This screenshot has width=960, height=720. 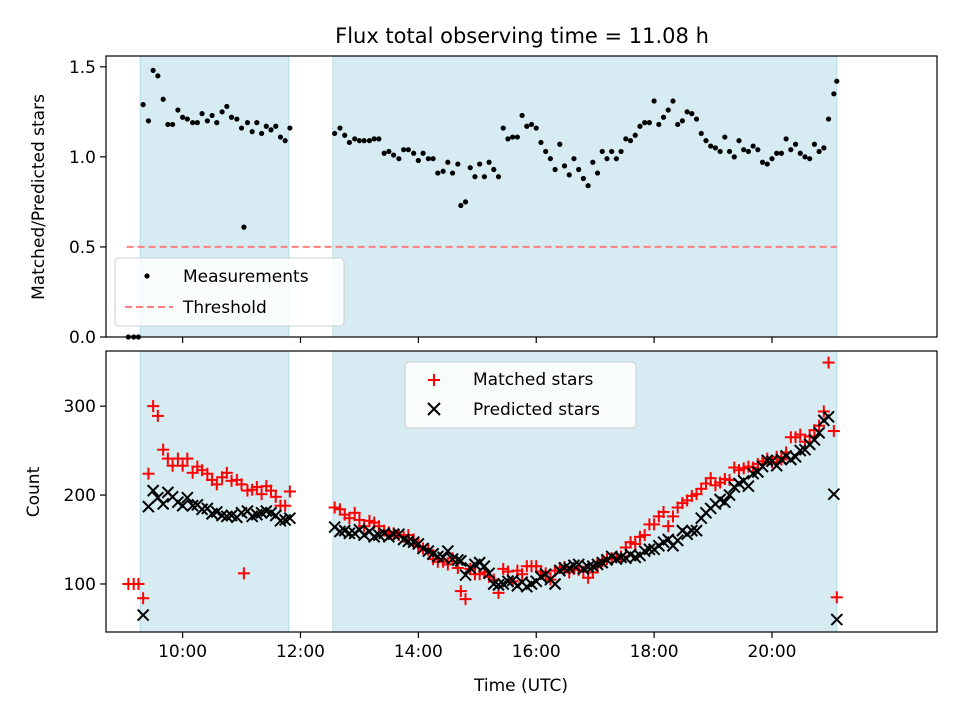 What do you see at coordinates (434, 380) in the screenshot?
I see `matched-stars-legend-marker` at bounding box center [434, 380].